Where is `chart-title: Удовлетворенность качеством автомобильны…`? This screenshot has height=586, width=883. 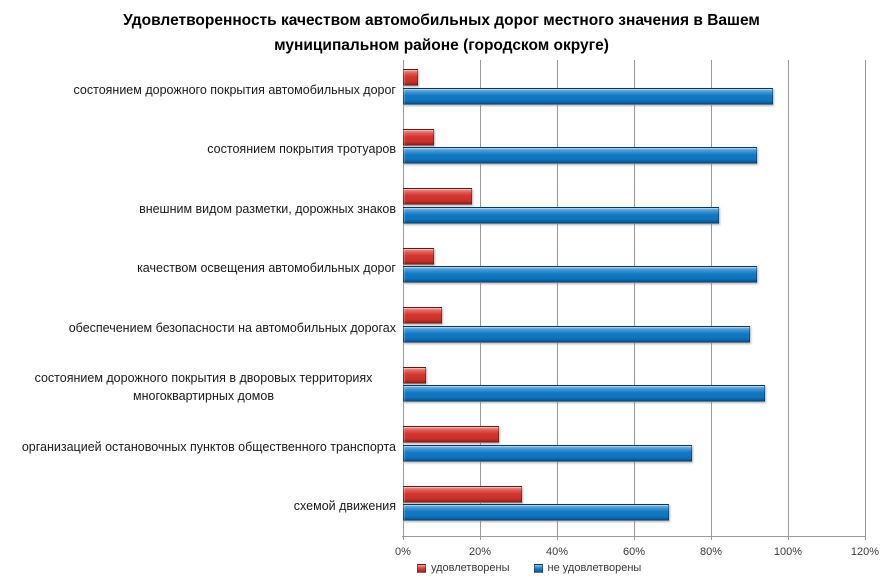 chart-title: Удовлетворенность качеством автомобильны… is located at coordinates (441, 33).